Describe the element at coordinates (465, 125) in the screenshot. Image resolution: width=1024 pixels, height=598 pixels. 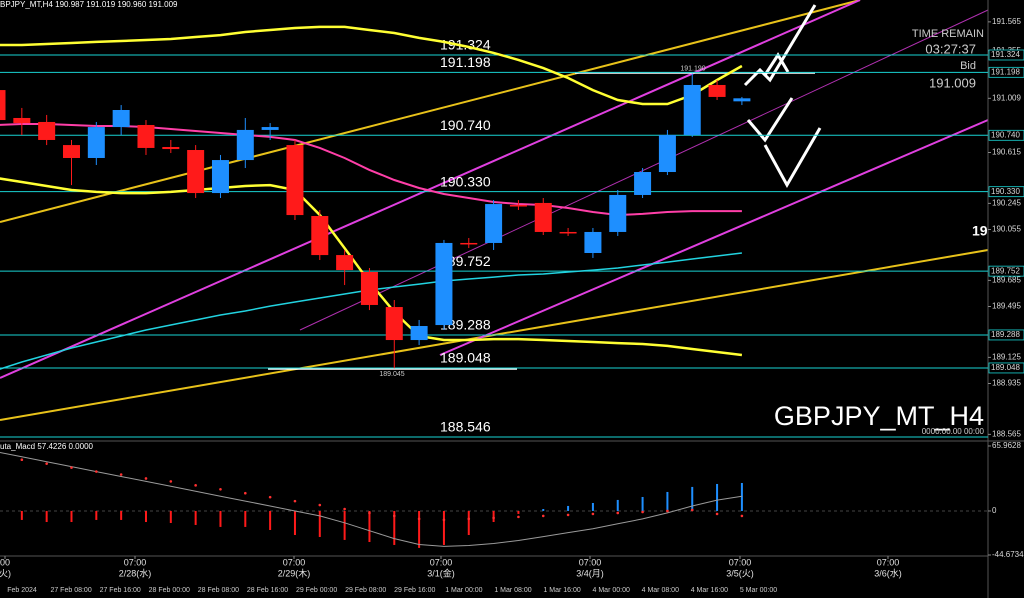
I see `level-label: 190.740` at that location.